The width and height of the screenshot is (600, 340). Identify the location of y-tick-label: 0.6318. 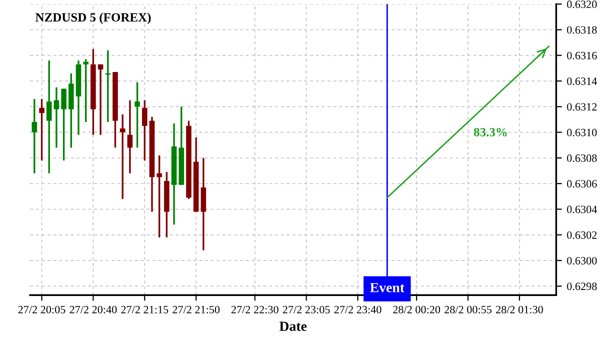
(582, 30).